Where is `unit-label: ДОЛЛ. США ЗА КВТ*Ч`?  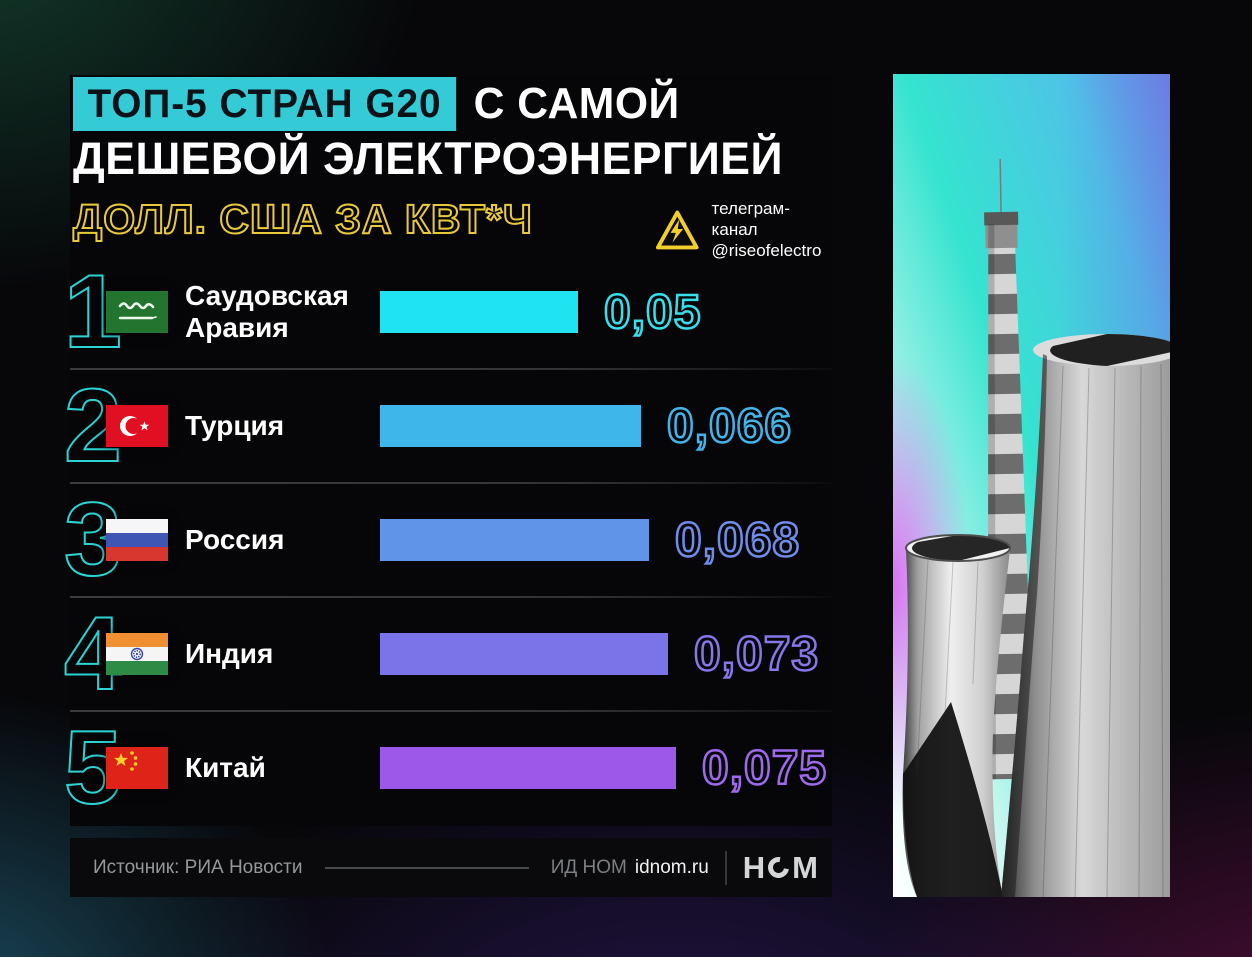
unit-label: ДОЛЛ. США ЗА КВТ*Ч is located at coordinates (302, 219).